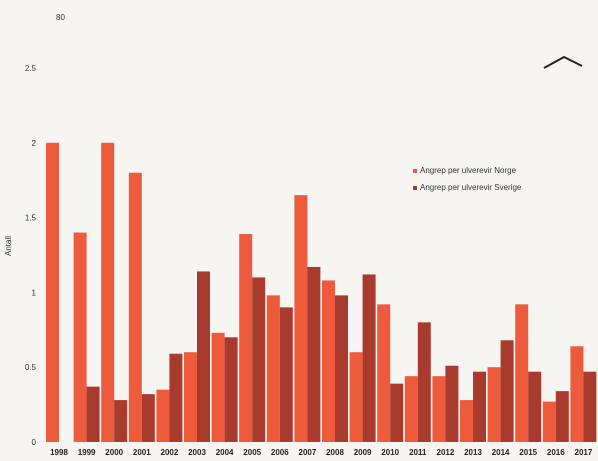 The image size is (598, 461). What do you see at coordinates (34, 442) in the screenshot?
I see `y-tick-label: 0` at bounding box center [34, 442].